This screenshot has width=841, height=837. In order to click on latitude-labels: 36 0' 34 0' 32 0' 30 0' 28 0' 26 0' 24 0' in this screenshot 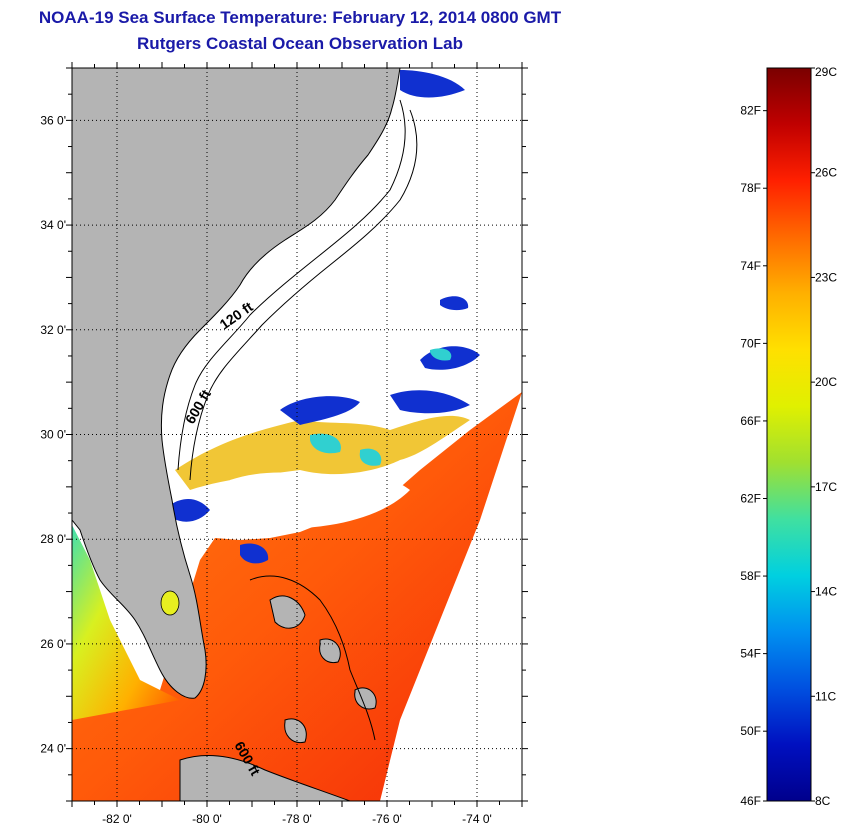, I will do `click(53, 434)`.